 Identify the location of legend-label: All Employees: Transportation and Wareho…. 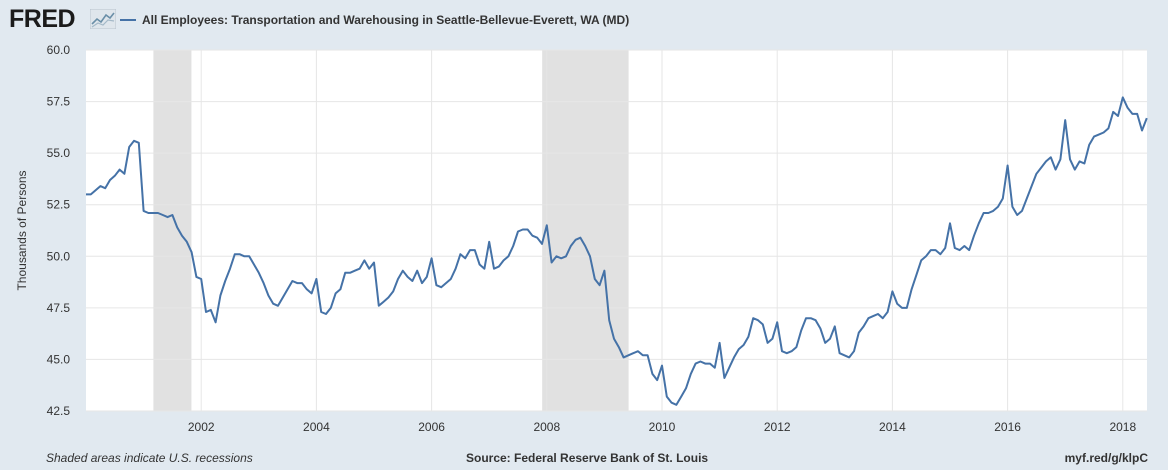
(386, 20).